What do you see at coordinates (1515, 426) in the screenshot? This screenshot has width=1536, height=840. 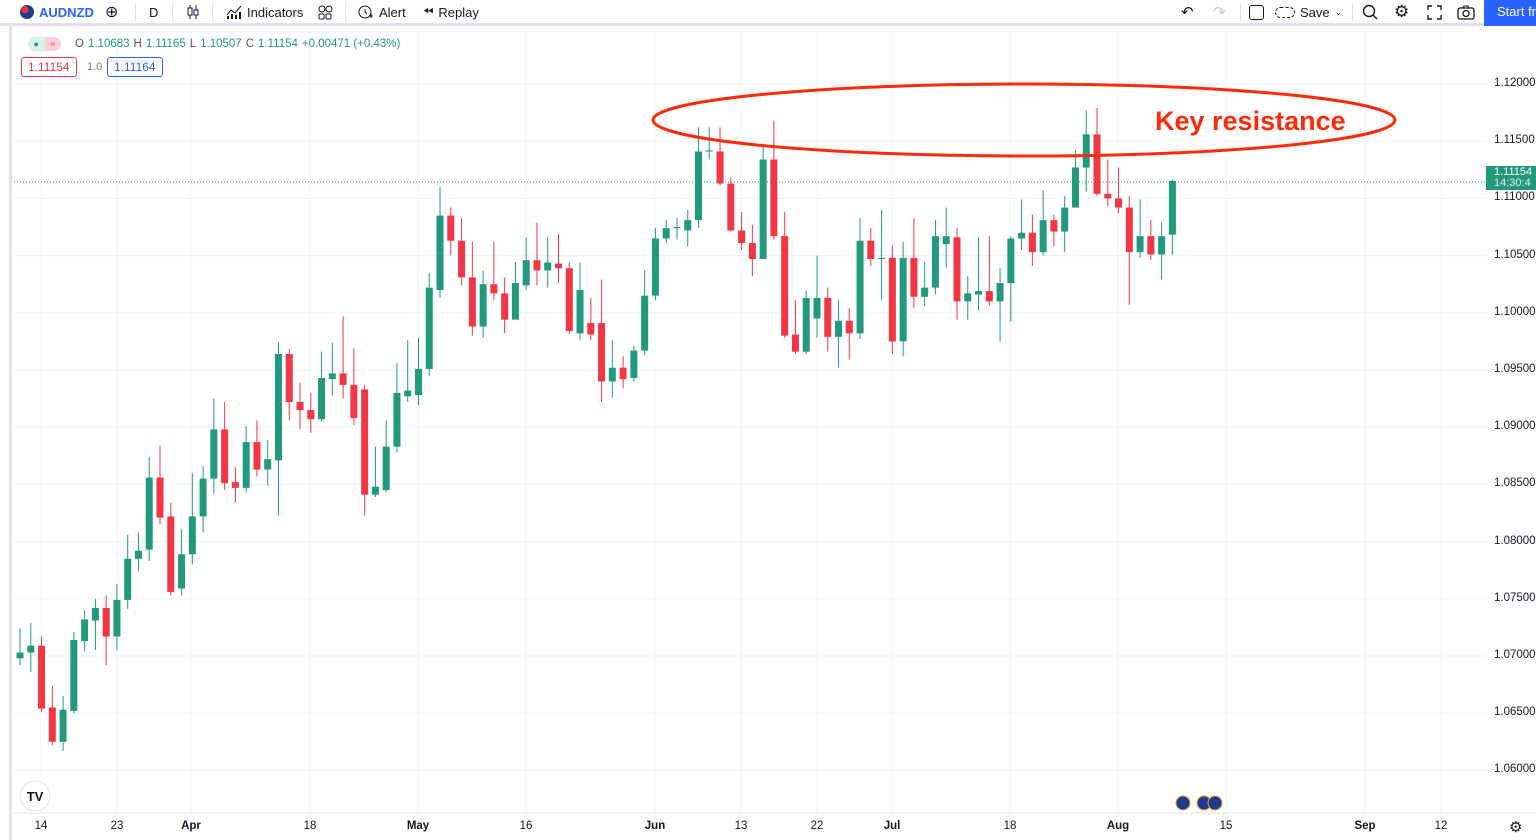 I see `price-tick-label: 1.09000` at bounding box center [1515, 426].